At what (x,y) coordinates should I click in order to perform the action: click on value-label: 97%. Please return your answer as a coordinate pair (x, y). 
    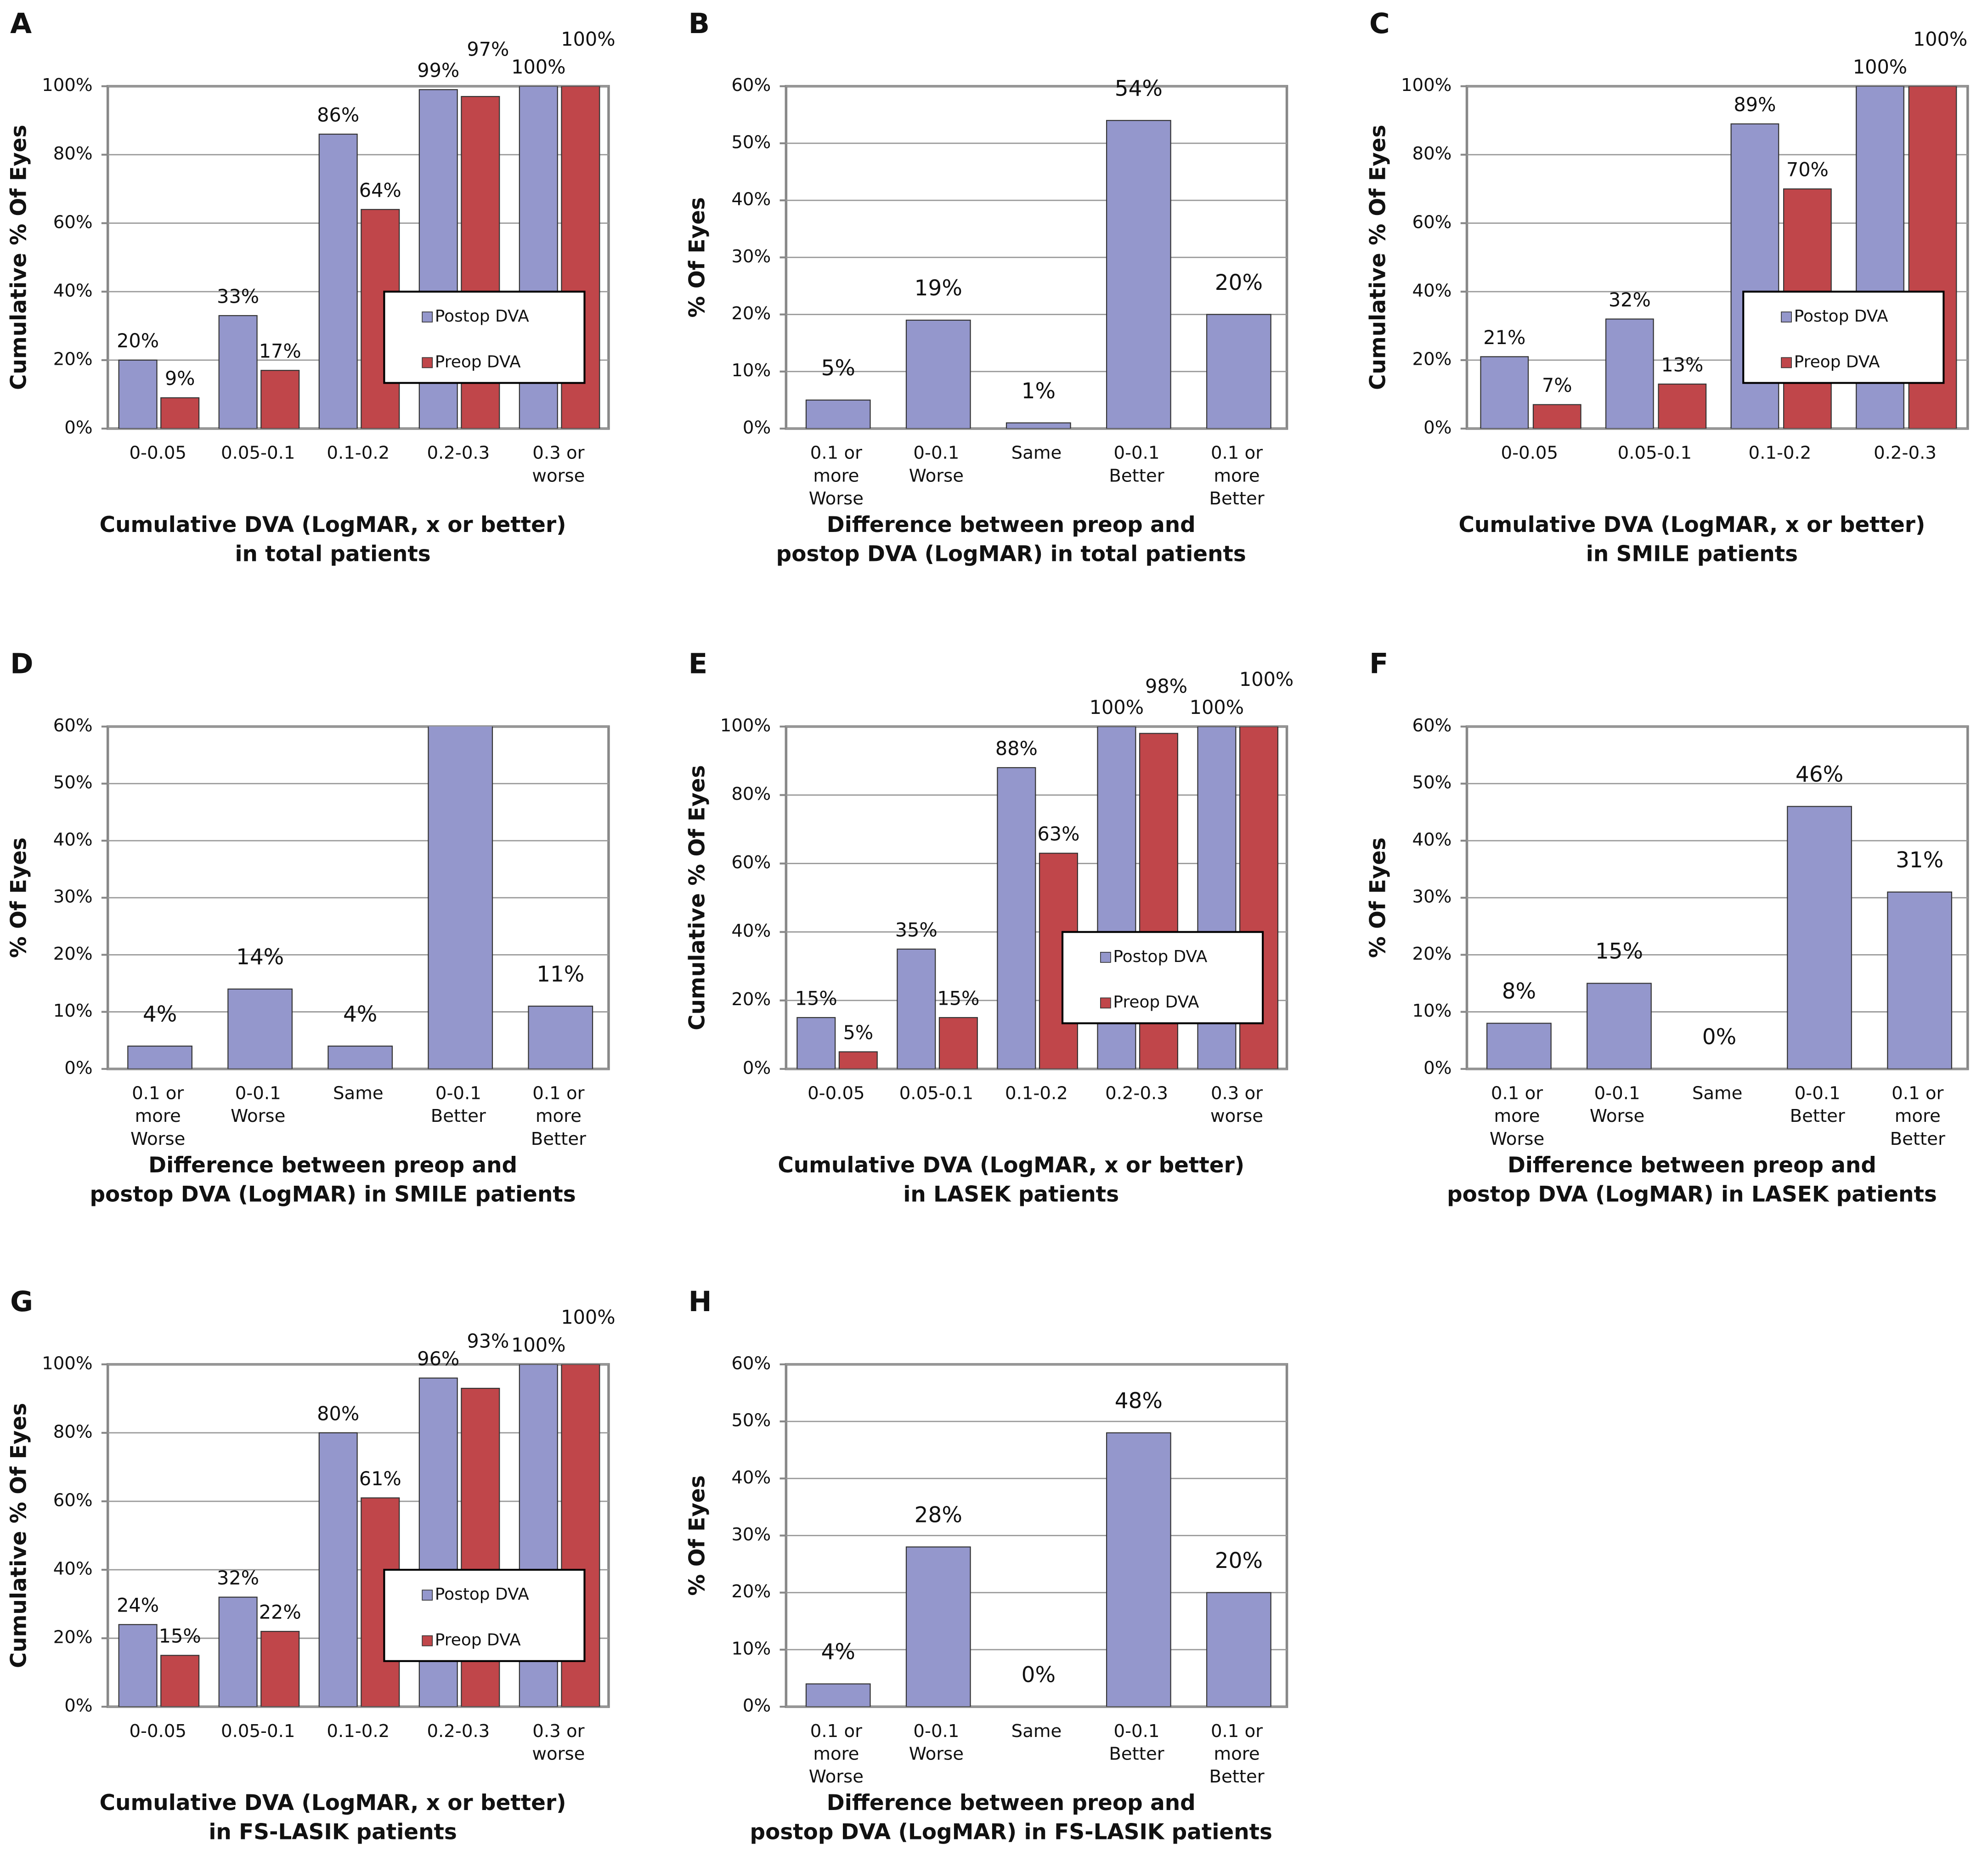
    Looking at the image, I should click on (488, 50).